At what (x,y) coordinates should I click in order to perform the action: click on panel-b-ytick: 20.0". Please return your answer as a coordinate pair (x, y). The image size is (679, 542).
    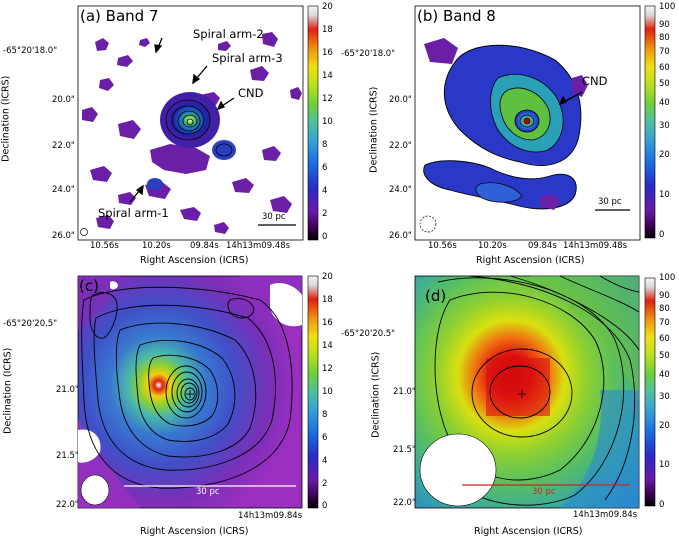
    Looking at the image, I should click on (400, 100).